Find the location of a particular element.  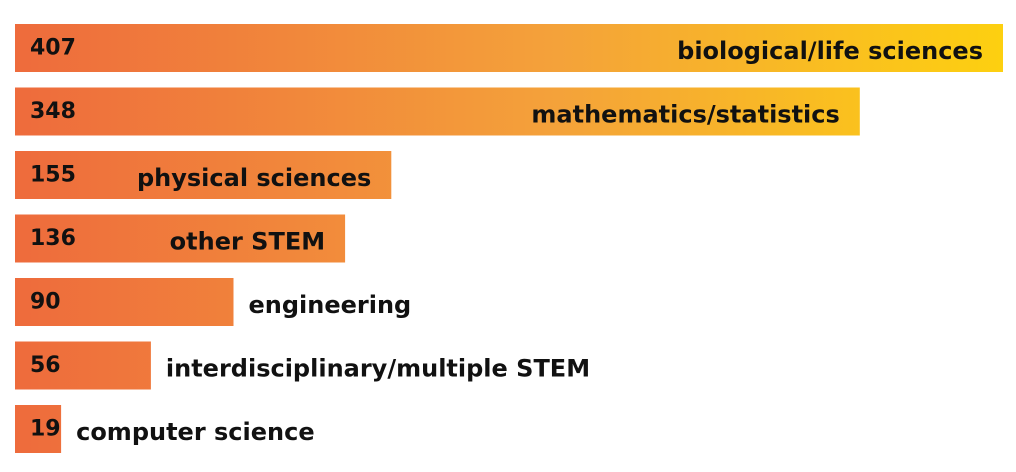

bar-value-label: 56 is located at coordinates (45, 365).